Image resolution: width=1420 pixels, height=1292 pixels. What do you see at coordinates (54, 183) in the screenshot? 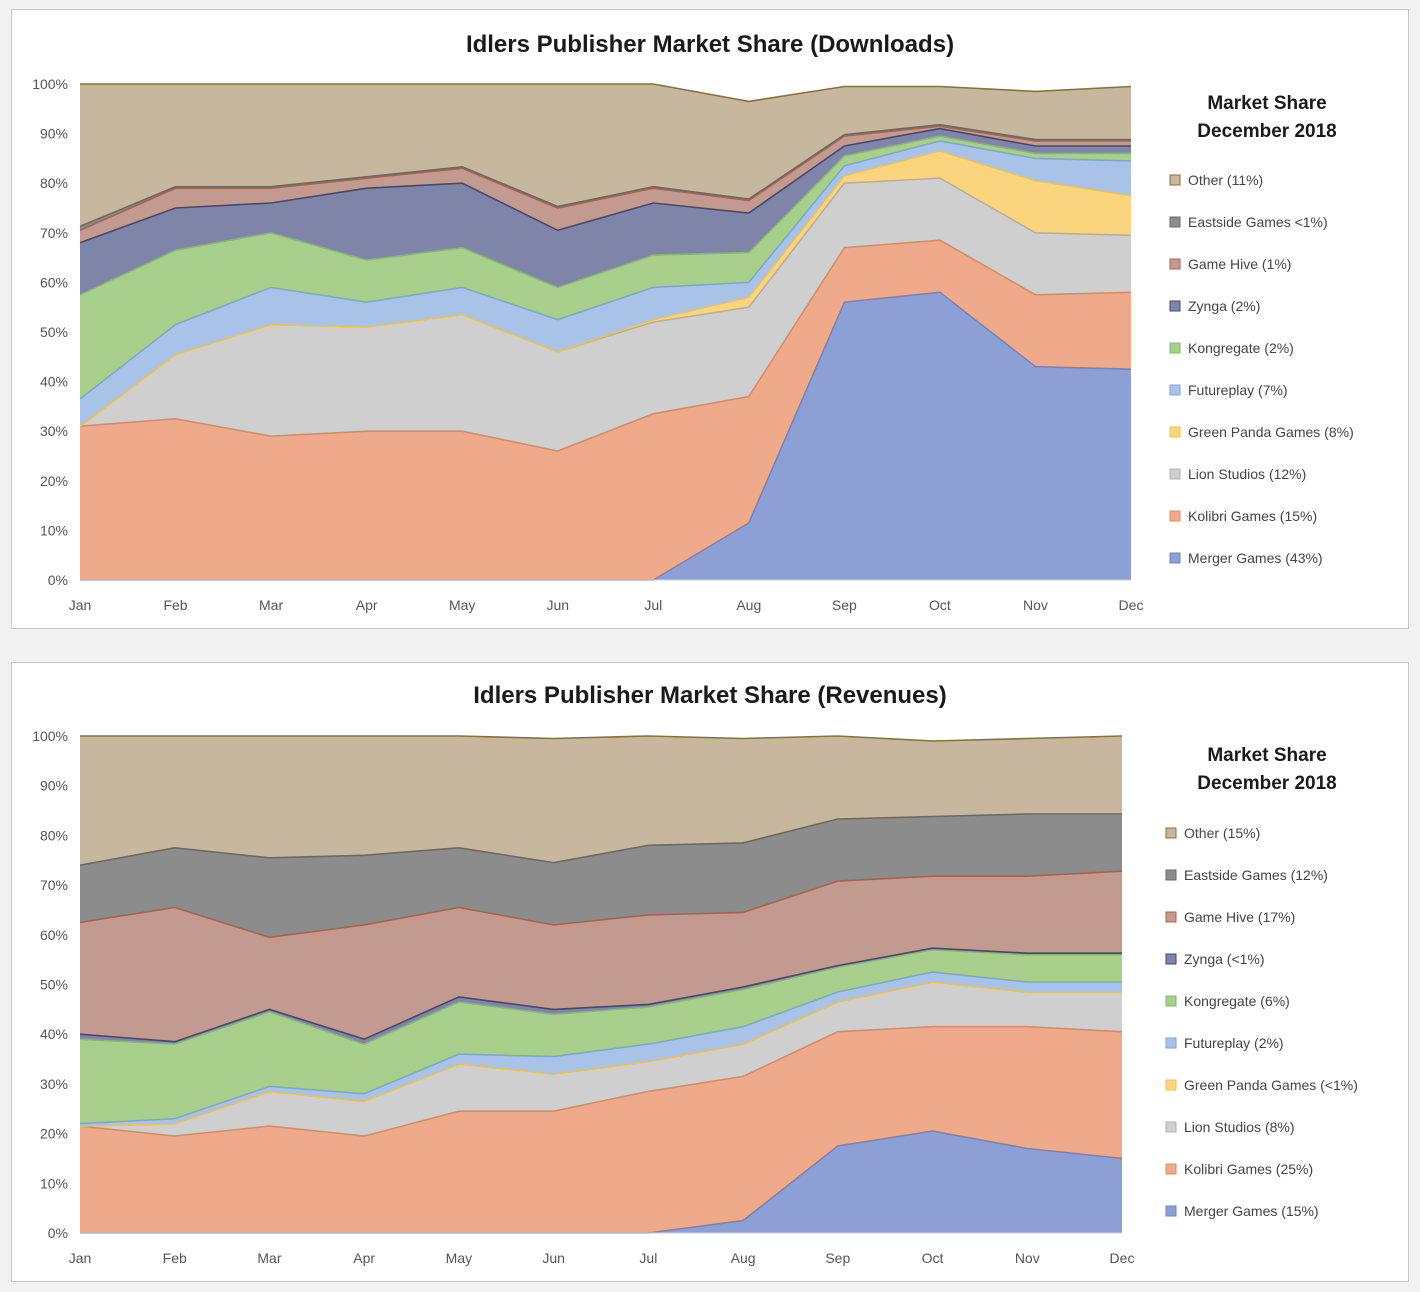
I see `downloads-y-tick-label: 80%` at bounding box center [54, 183].